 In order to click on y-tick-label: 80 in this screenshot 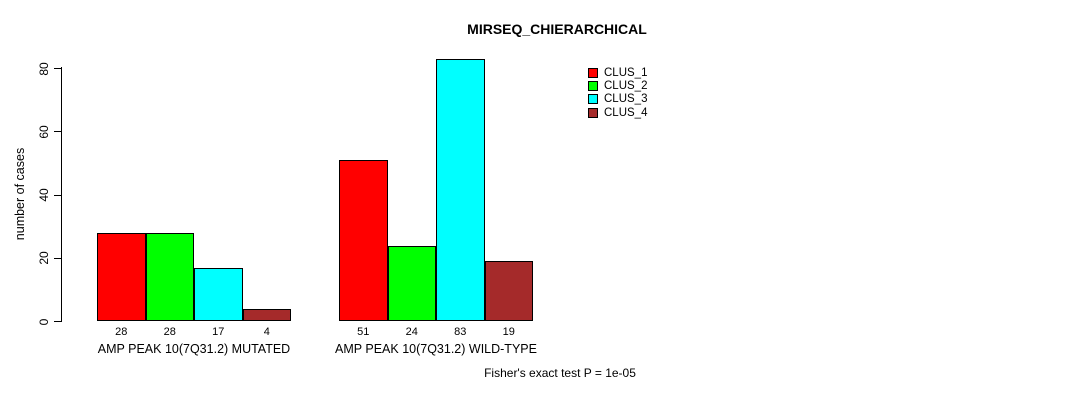, I will do `click(44, 69)`.